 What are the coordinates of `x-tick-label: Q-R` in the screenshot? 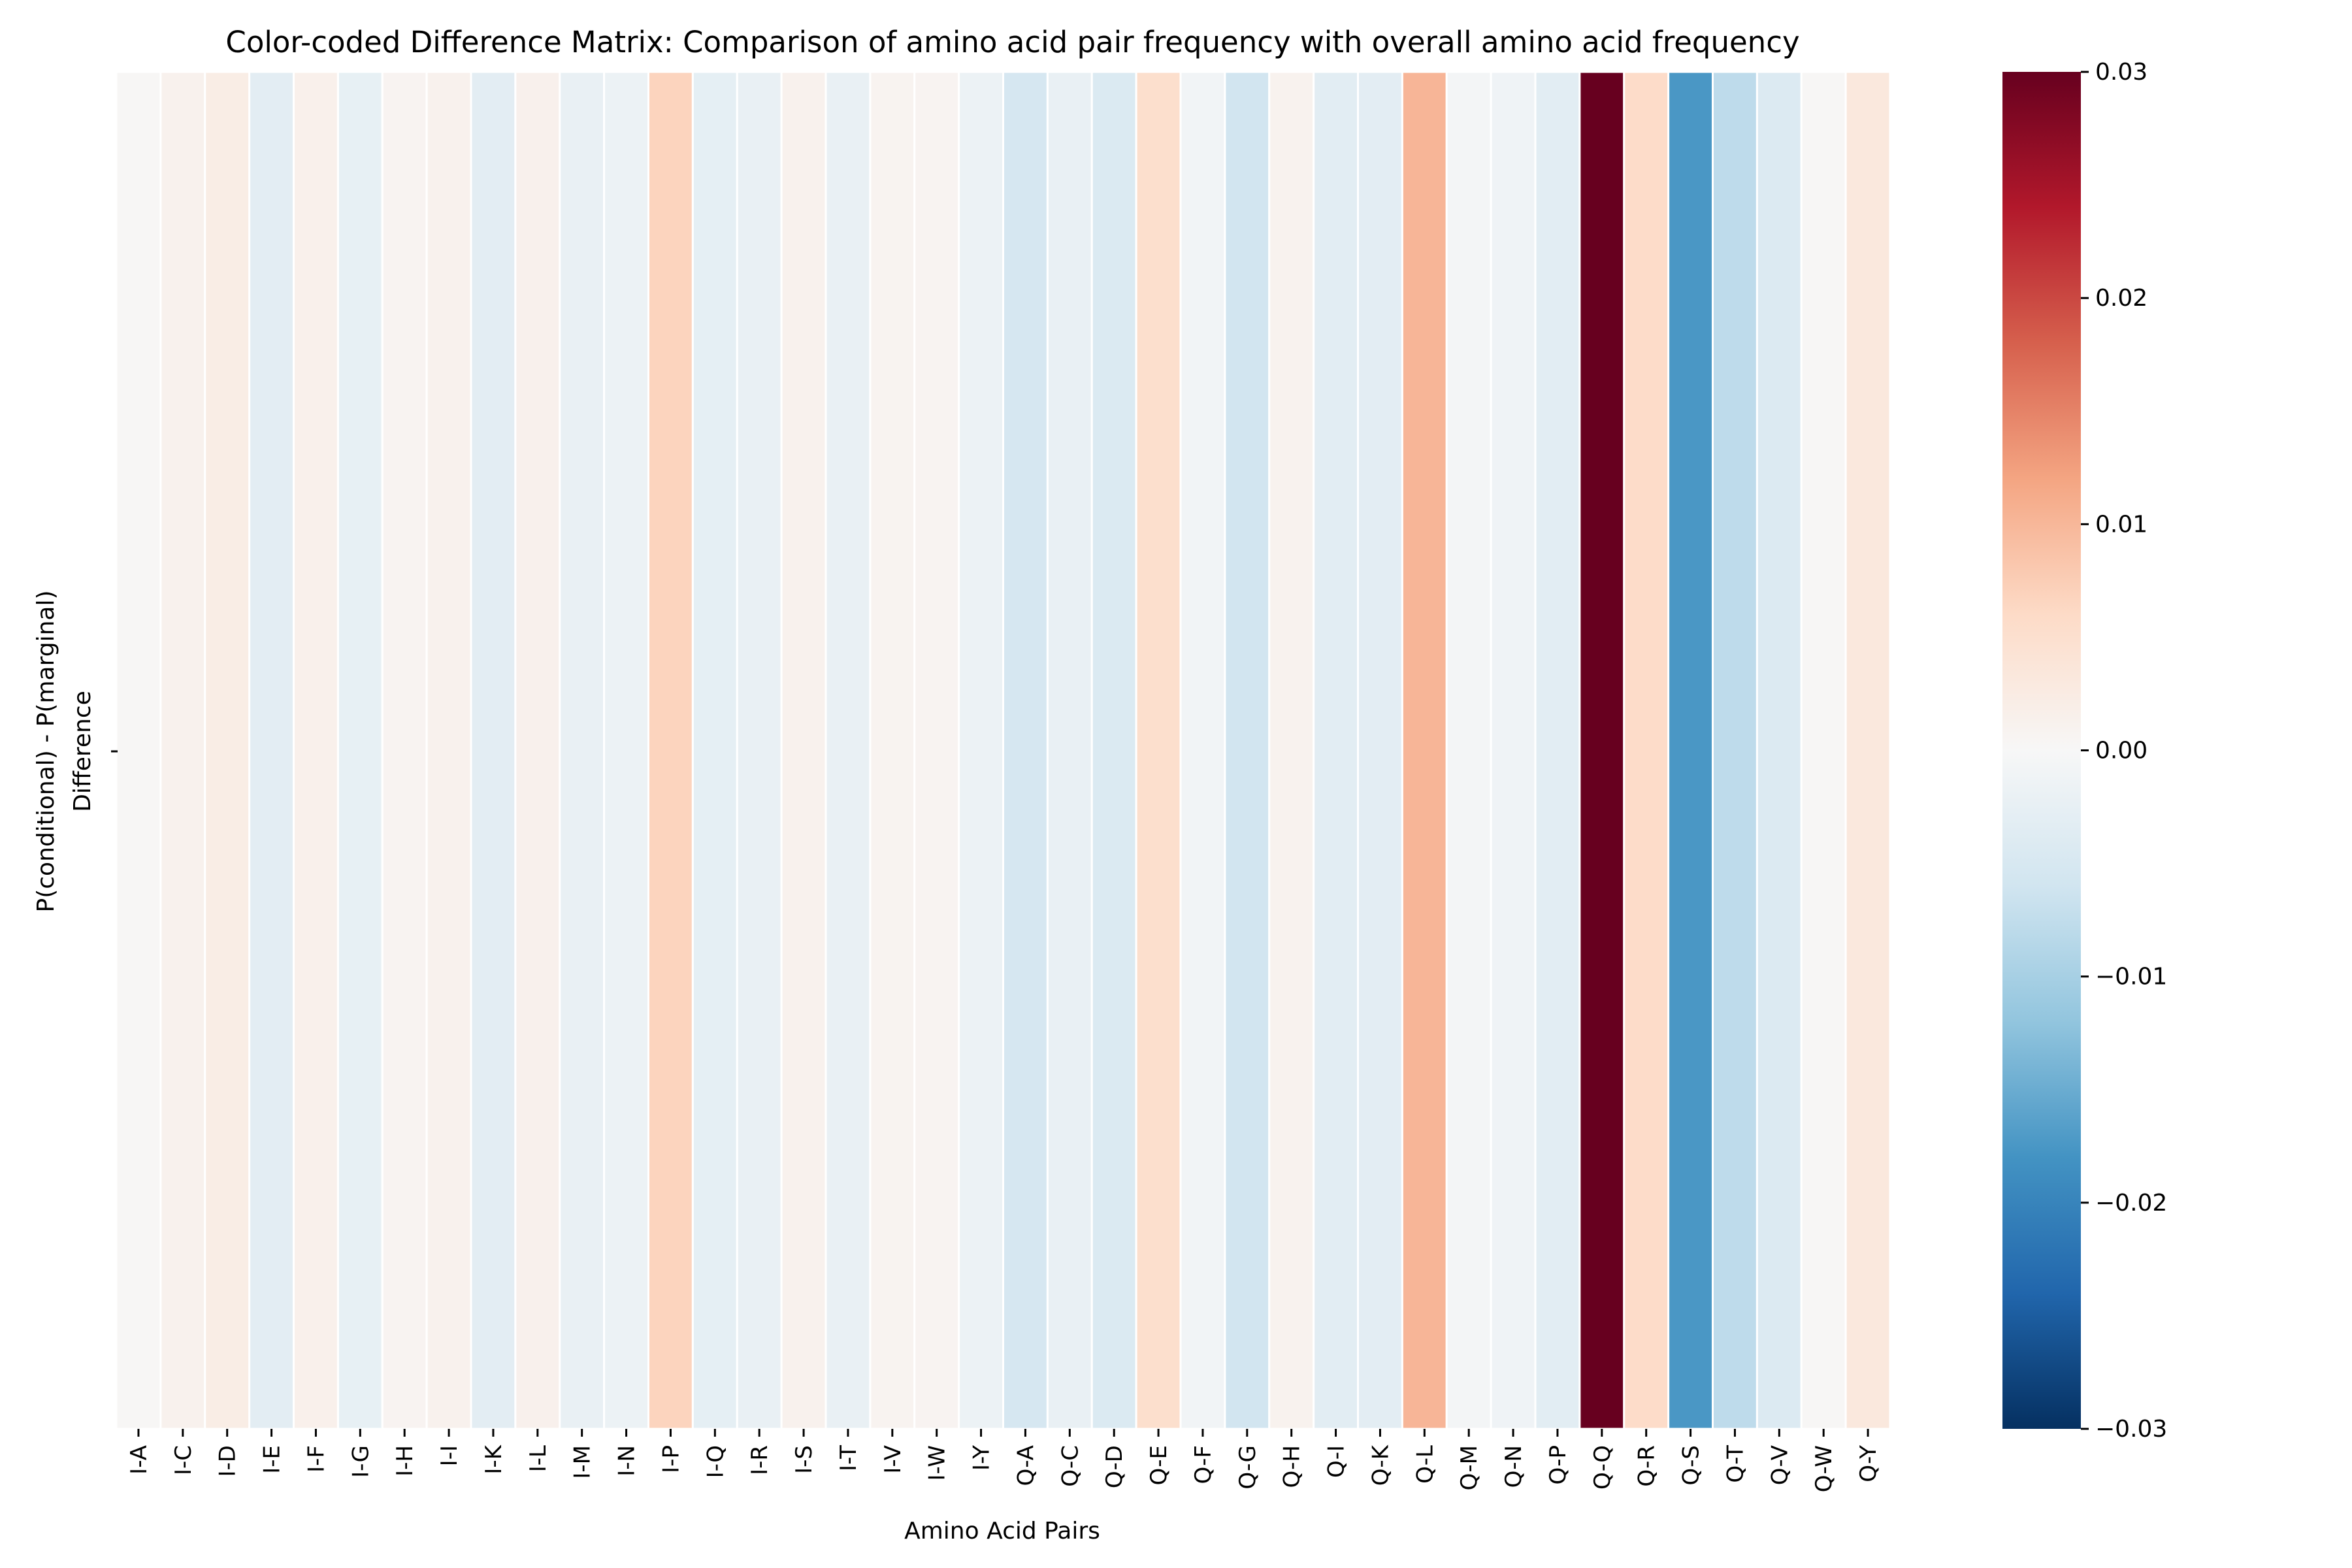 It's located at (1647, 1466).